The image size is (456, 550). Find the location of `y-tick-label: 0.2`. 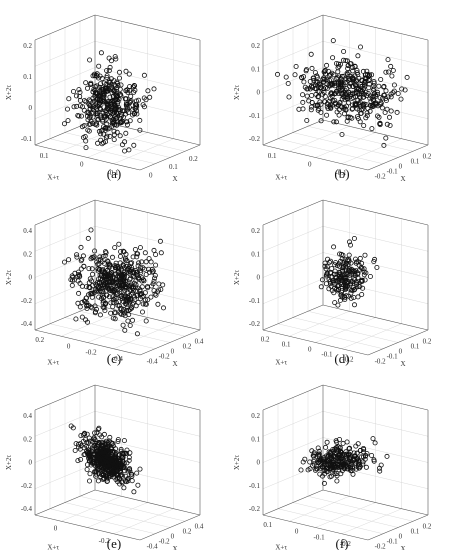

y-tick-label: 0.2 is located at coordinates (265, 340).